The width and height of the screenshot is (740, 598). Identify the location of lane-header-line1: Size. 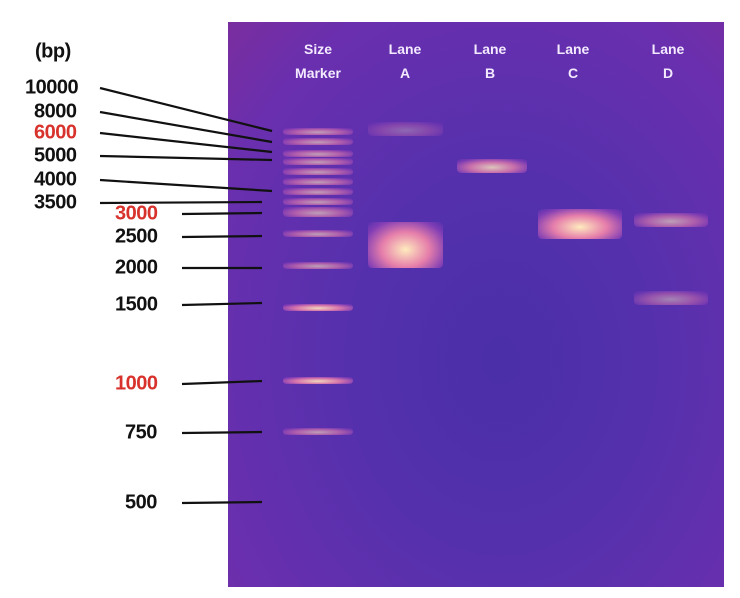
(317, 49).